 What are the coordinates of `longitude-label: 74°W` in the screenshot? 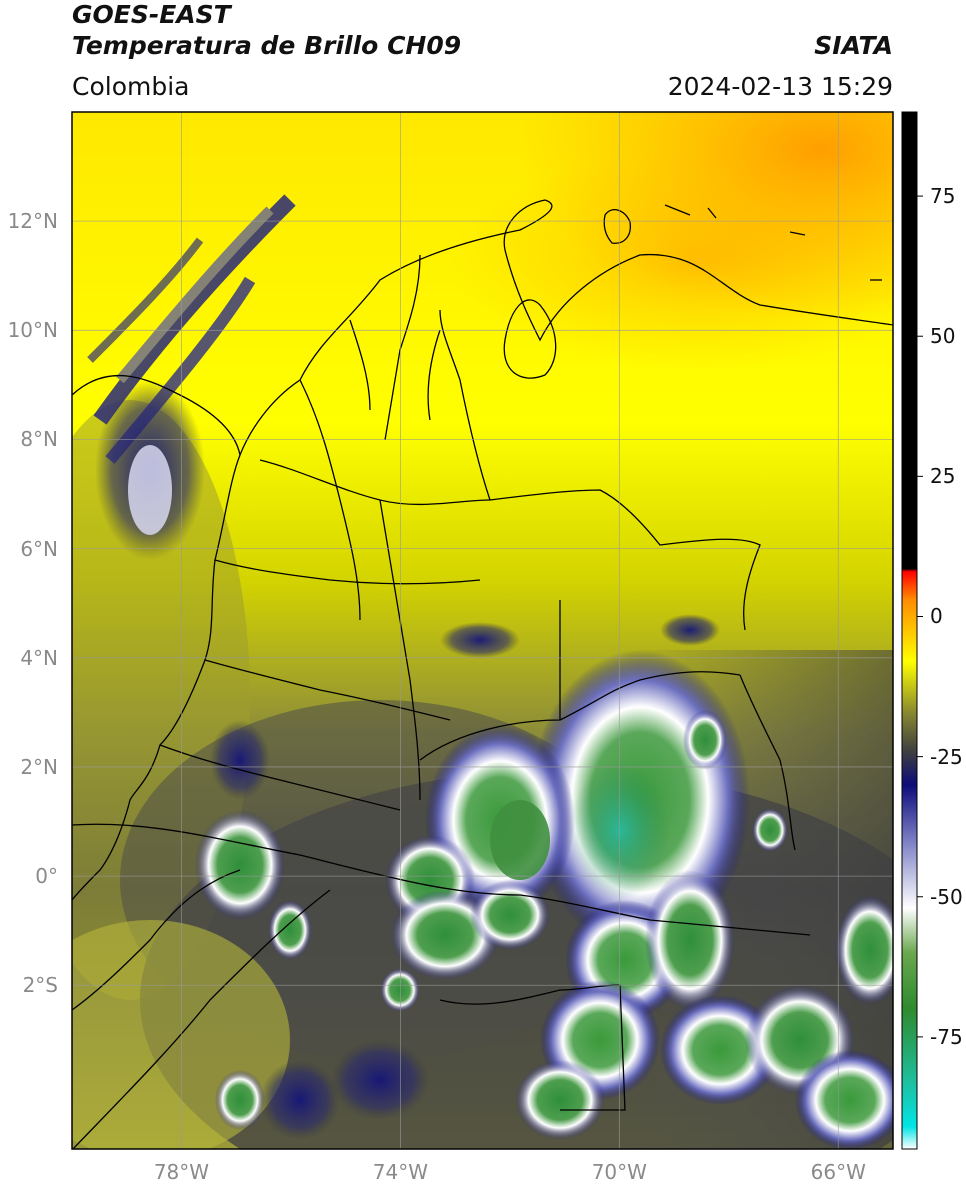 It's located at (400, 1172).